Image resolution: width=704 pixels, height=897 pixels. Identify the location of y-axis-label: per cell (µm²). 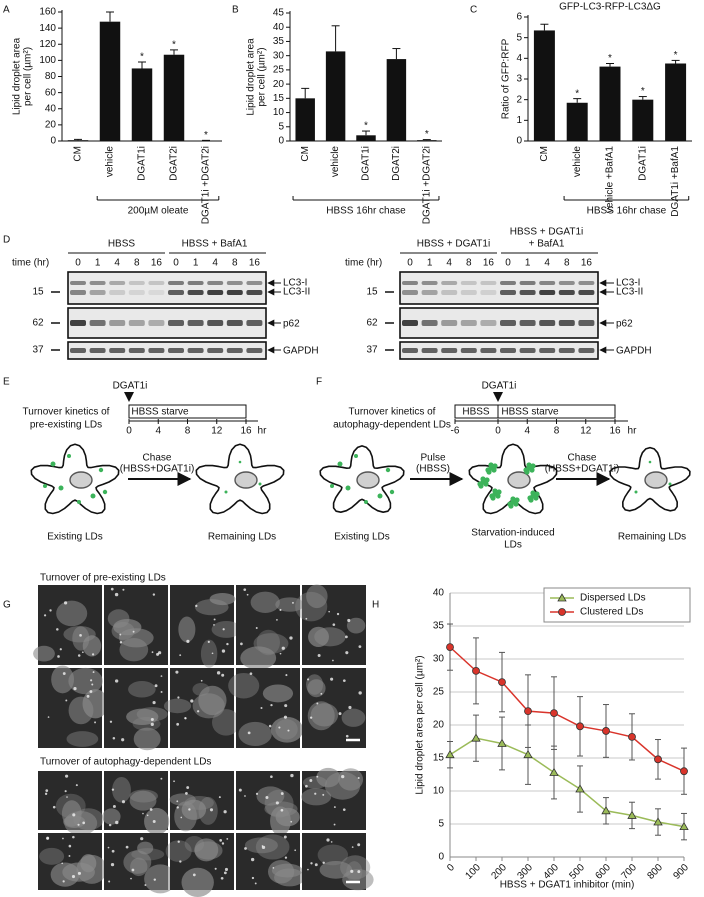
(28, 76).